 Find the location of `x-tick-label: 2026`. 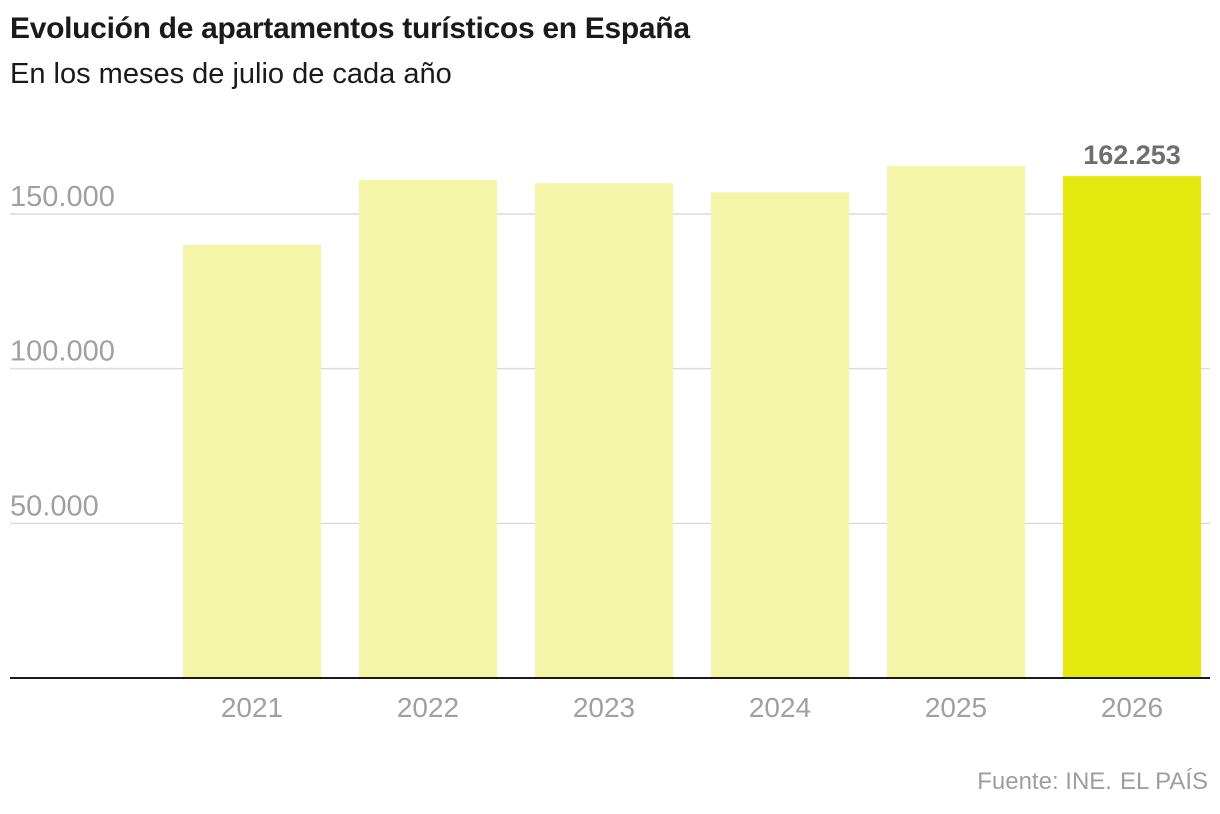

x-tick-label: 2026 is located at coordinates (1132, 707).